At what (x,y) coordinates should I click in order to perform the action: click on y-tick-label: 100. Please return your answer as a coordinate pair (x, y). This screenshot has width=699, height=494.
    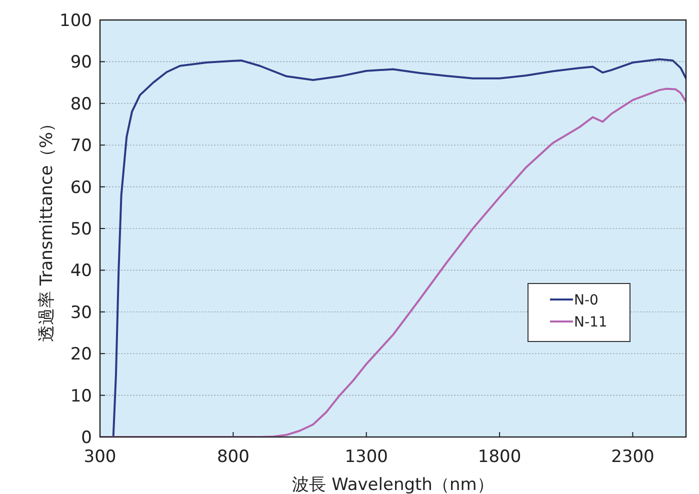
    Looking at the image, I should click on (76, 21).